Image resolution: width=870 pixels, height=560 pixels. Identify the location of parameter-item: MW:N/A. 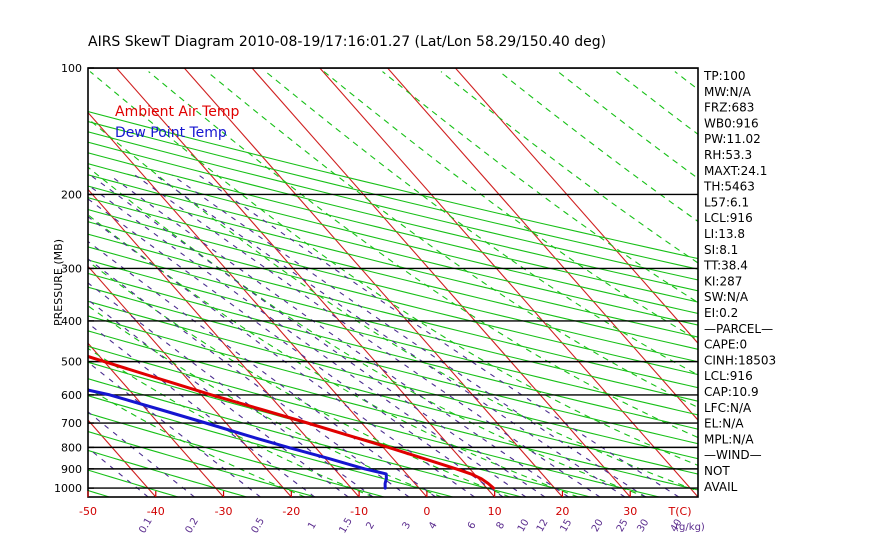
(728, 92).